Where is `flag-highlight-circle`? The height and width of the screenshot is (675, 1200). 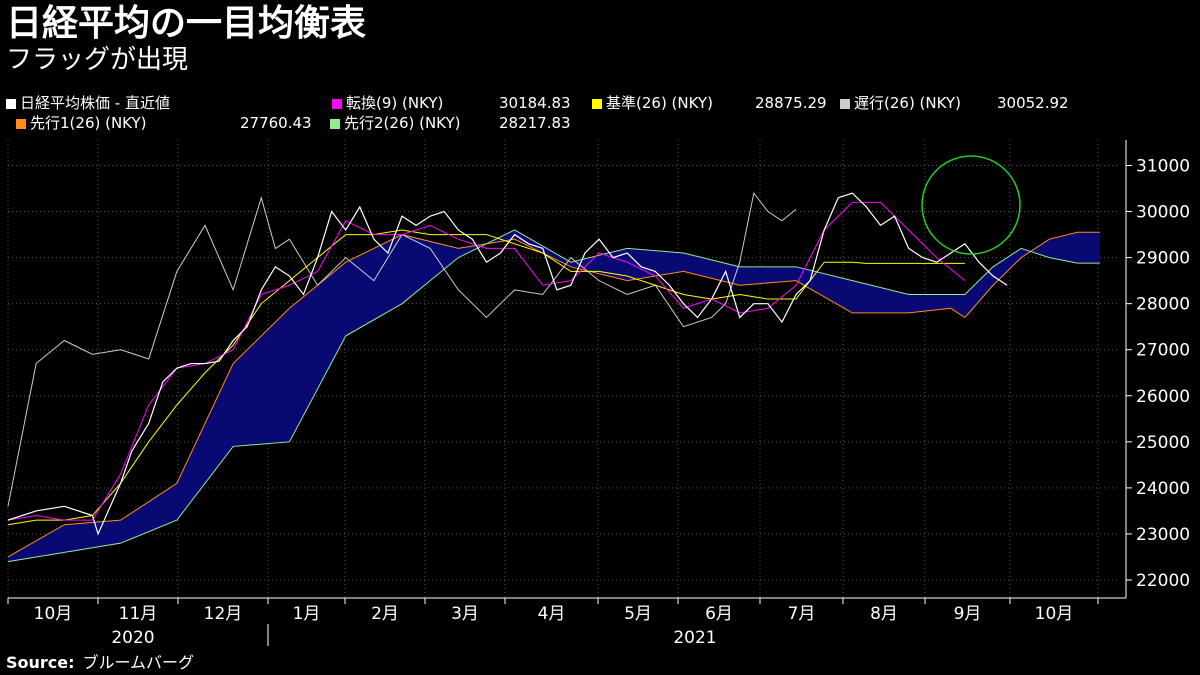
flag-highlight-circle is located at coordinates (971, 205).